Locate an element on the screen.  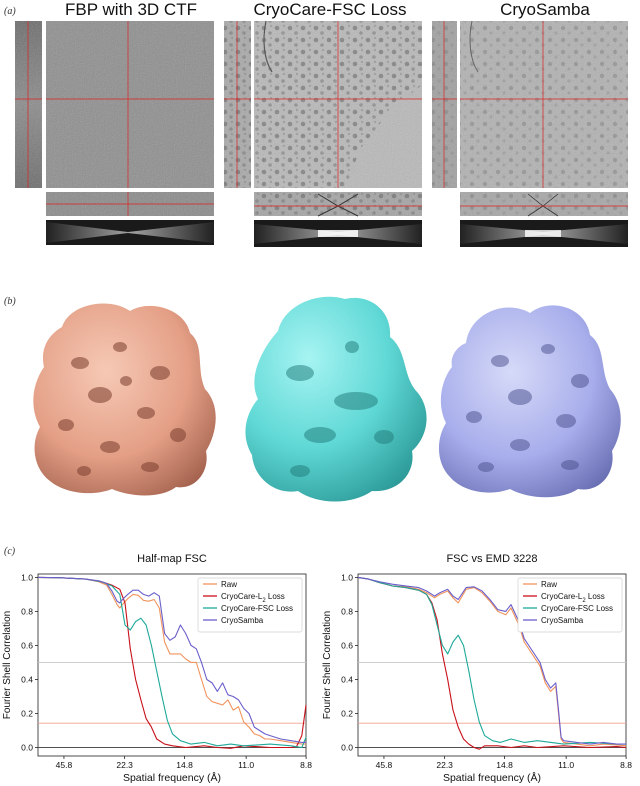
cryocare-power-spectrum is located at coordinates (338, 233).